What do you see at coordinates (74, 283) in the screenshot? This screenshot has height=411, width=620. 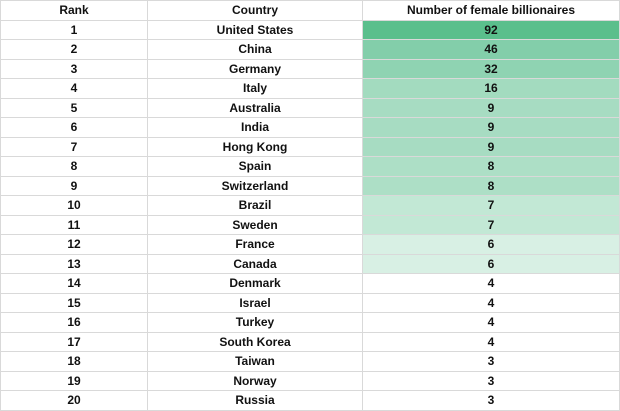 I see `rank-cell: 14` at bounding box center [74, 283].